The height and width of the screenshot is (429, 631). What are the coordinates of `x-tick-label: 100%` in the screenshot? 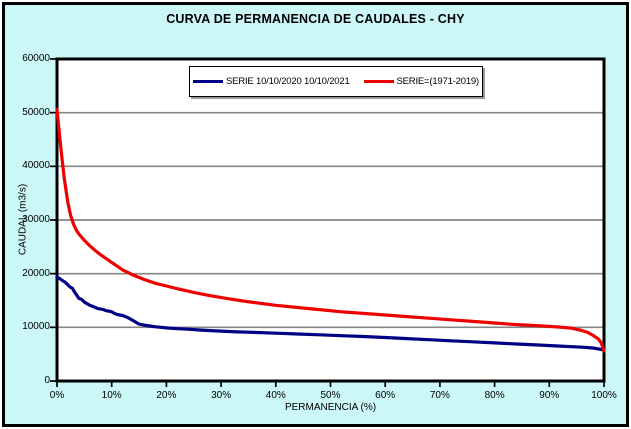 It's located at (604, 395).